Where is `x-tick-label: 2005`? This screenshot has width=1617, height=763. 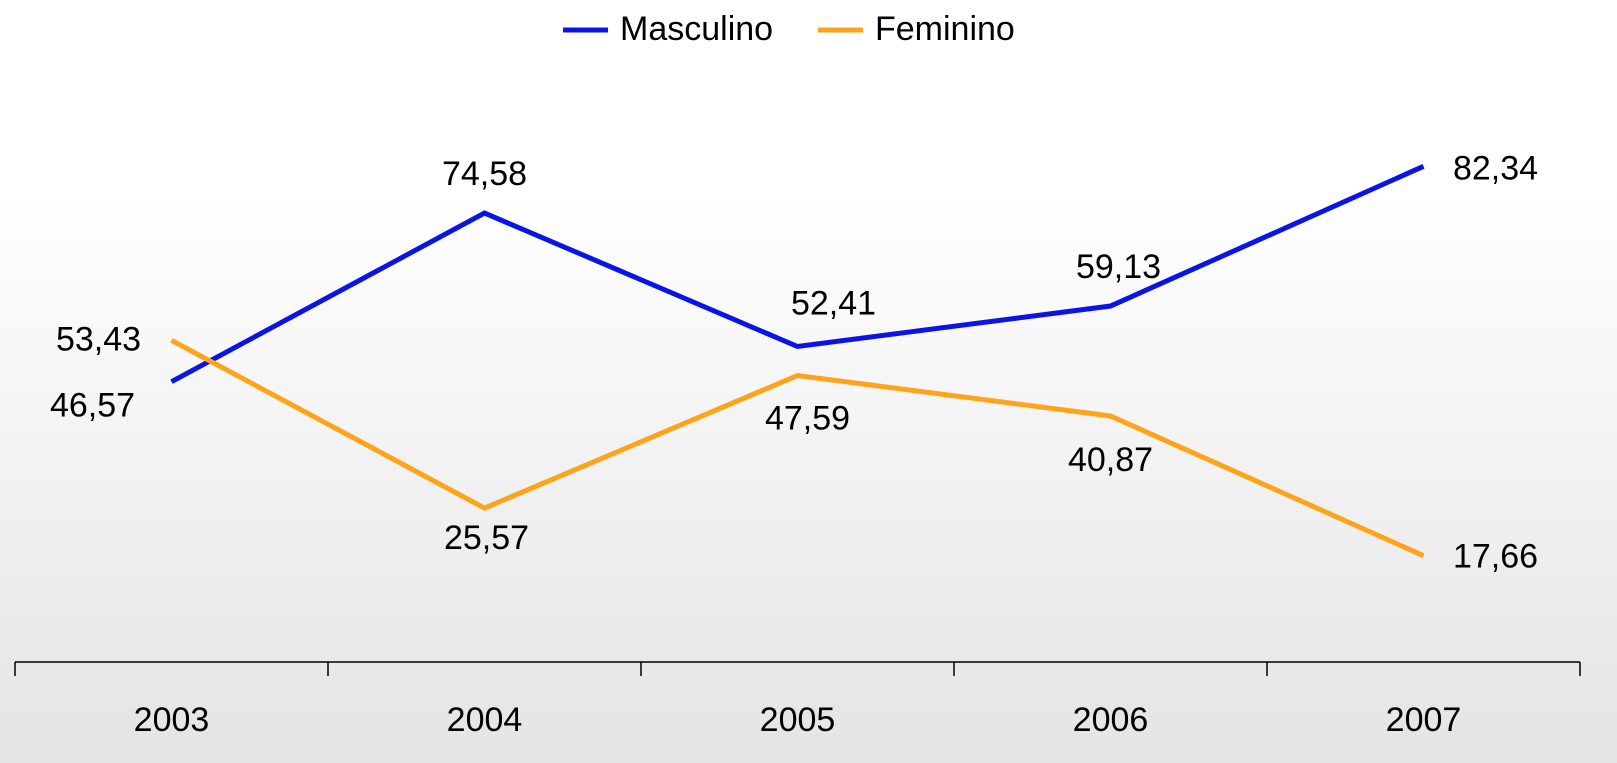 x-tick-label: 2005 is located at coordinates (798, 720).